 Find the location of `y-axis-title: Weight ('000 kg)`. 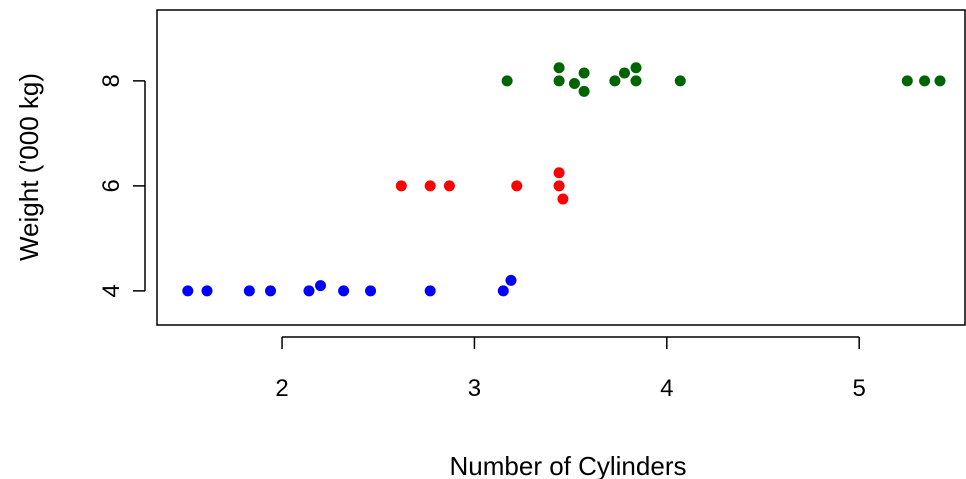

y-axis-title: Weight ('000 kg) is located at coordinates (29, 167).